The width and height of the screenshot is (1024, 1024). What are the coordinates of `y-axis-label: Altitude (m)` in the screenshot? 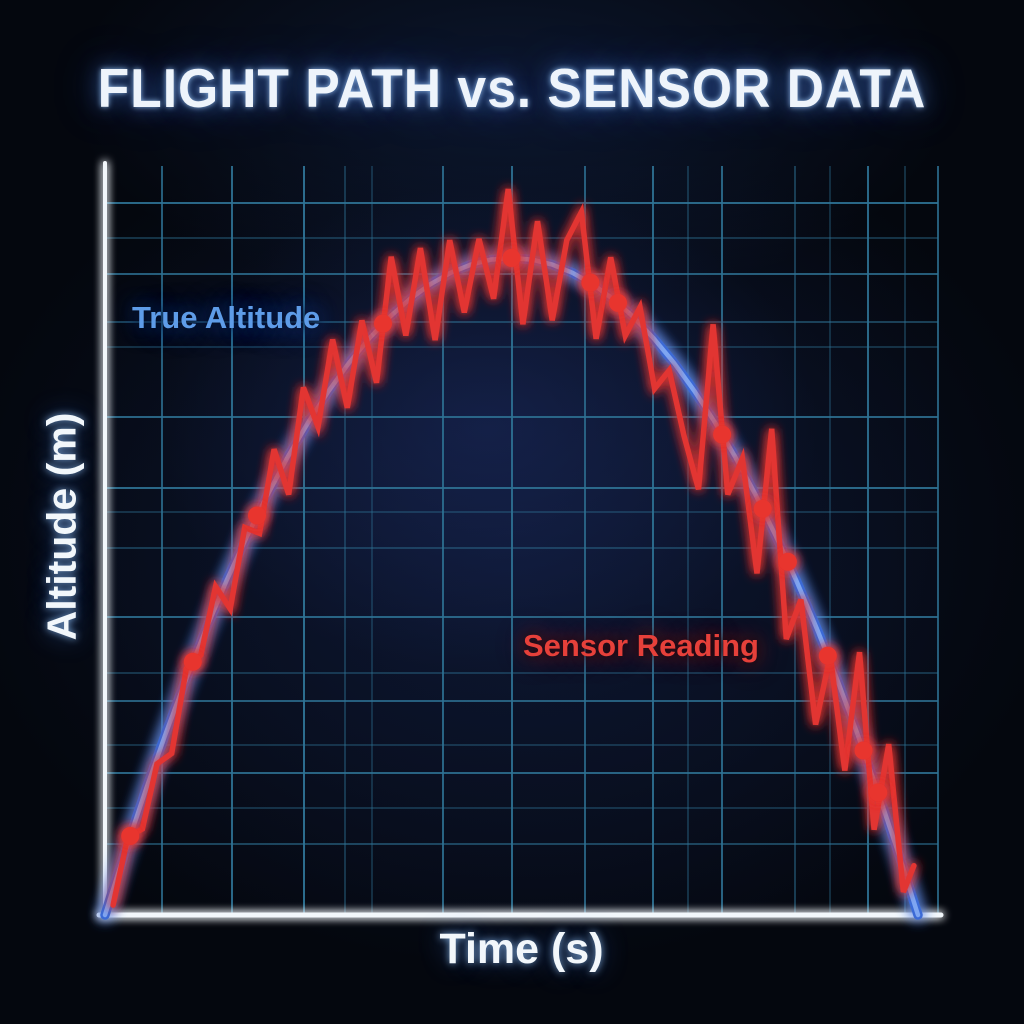 It's located at (61, 526).